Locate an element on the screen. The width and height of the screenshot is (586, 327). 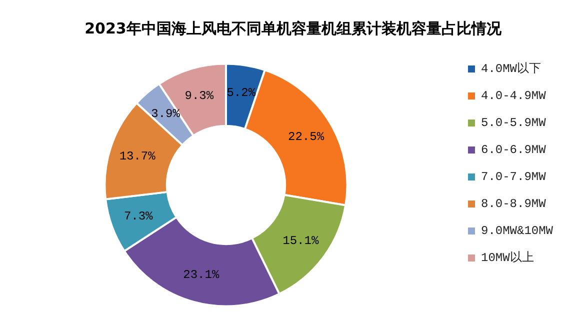
data-label: 3.9% is located at coordinates (166, 114).